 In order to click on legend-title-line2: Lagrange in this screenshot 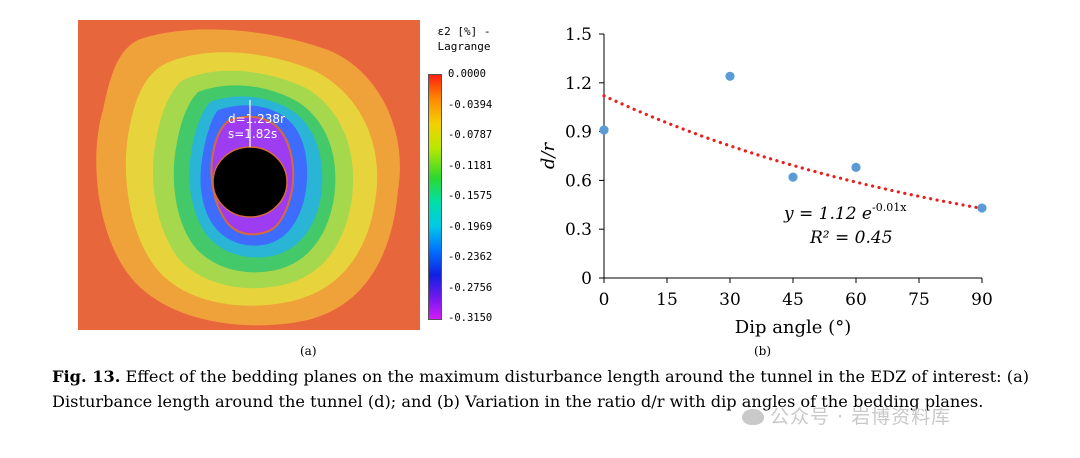, I will do `click(464, 46)`.